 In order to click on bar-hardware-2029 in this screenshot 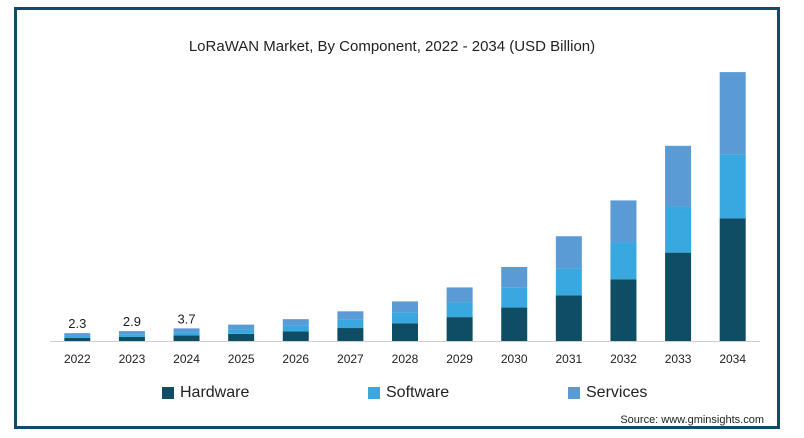, I will do `click(459, 329)`.